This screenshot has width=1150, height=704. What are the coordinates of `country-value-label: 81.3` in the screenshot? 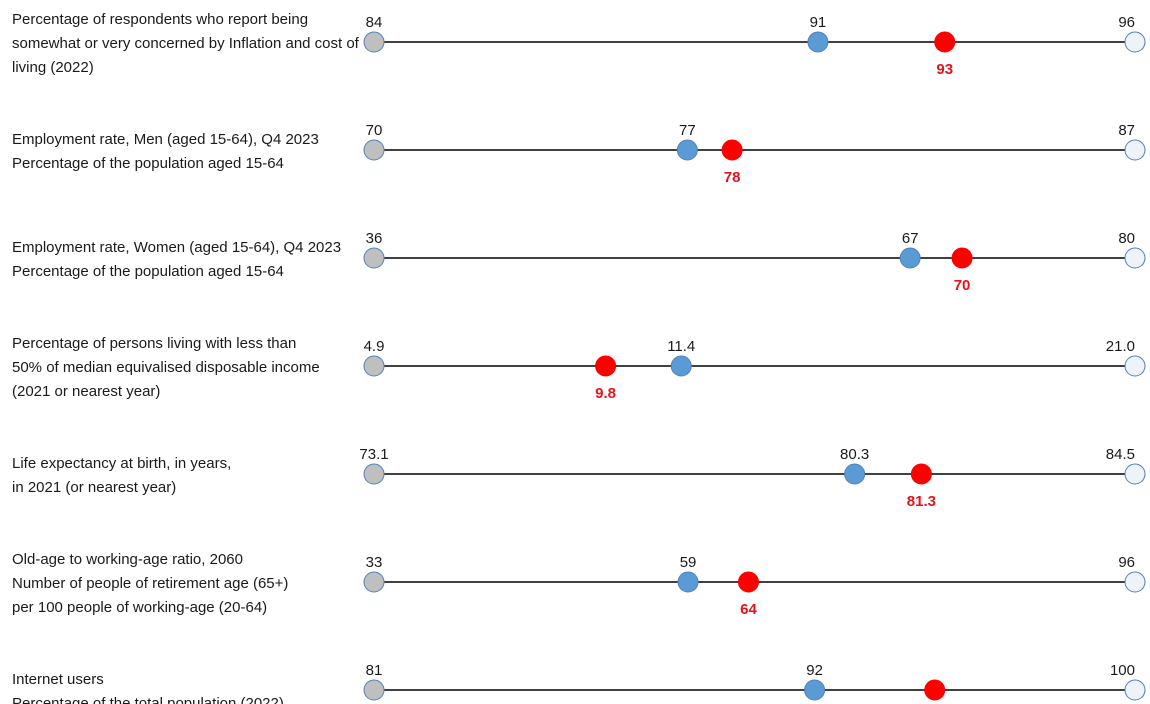 It's located at (921, 501).